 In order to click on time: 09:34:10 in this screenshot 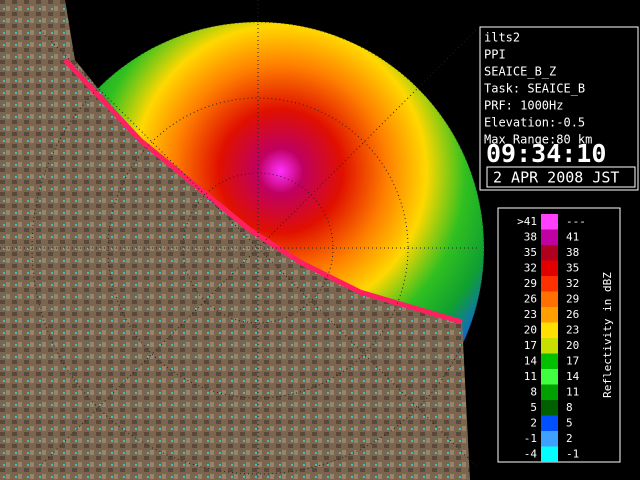, I will do `click(546, 153)`.